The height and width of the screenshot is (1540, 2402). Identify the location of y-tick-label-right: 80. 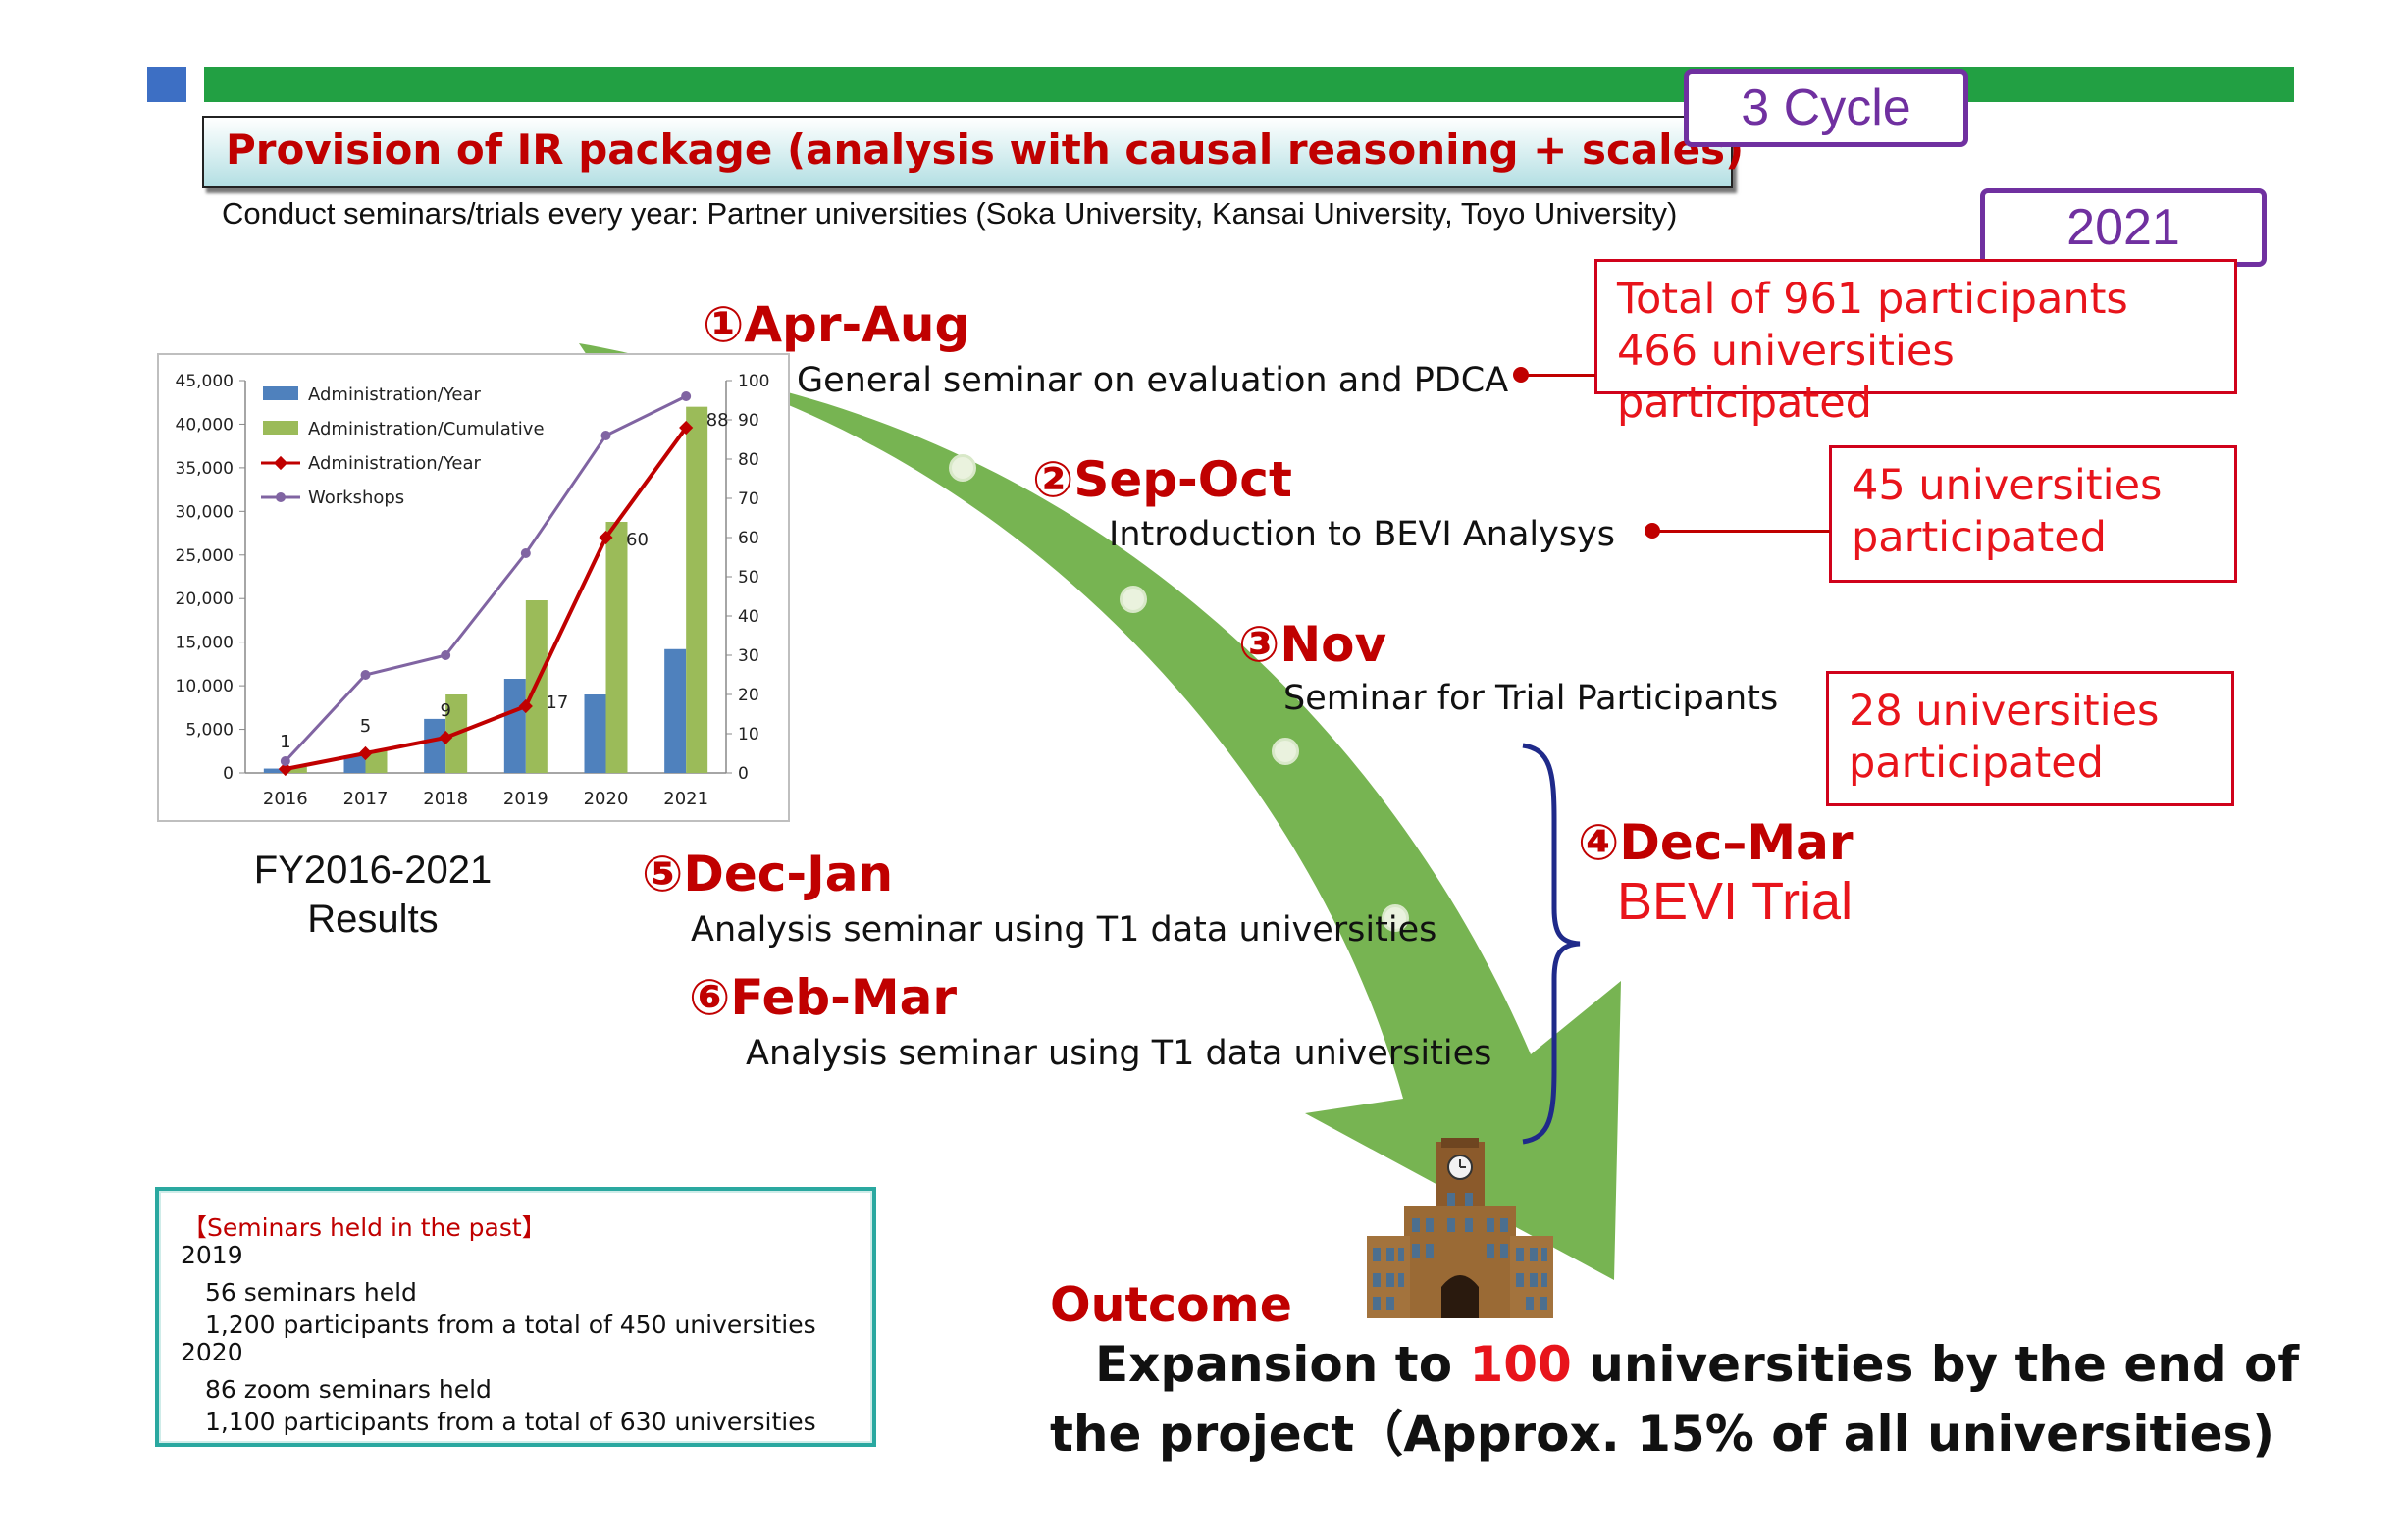
(748, 460).